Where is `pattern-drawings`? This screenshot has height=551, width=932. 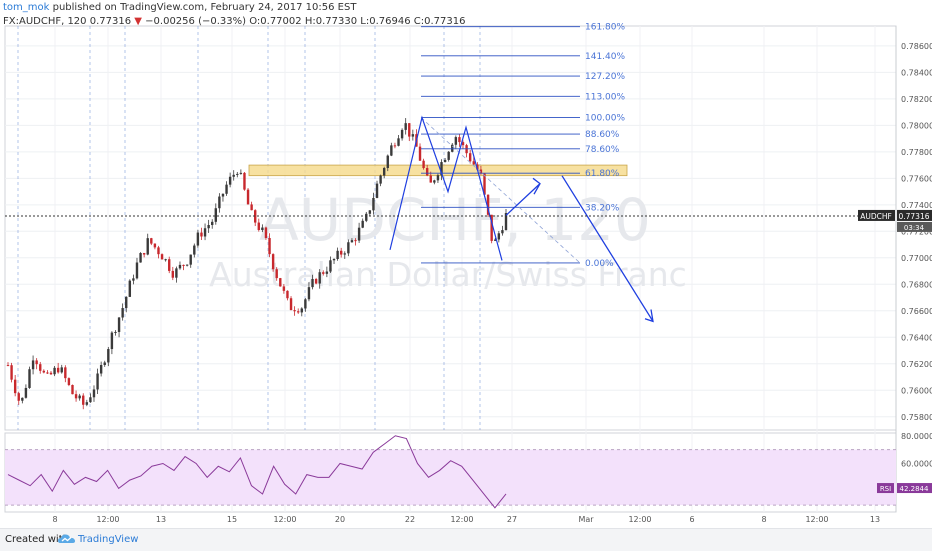
pattern-drawings is located at coordinates (521, 219).